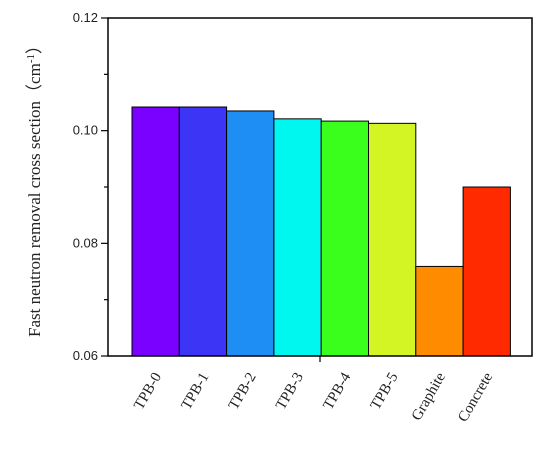 The image size is (550, 454). What do you see at coordinates (85, 242) in the screenshot?
I see `y-tick-label: 0.08` at bounding box center [85, 242].